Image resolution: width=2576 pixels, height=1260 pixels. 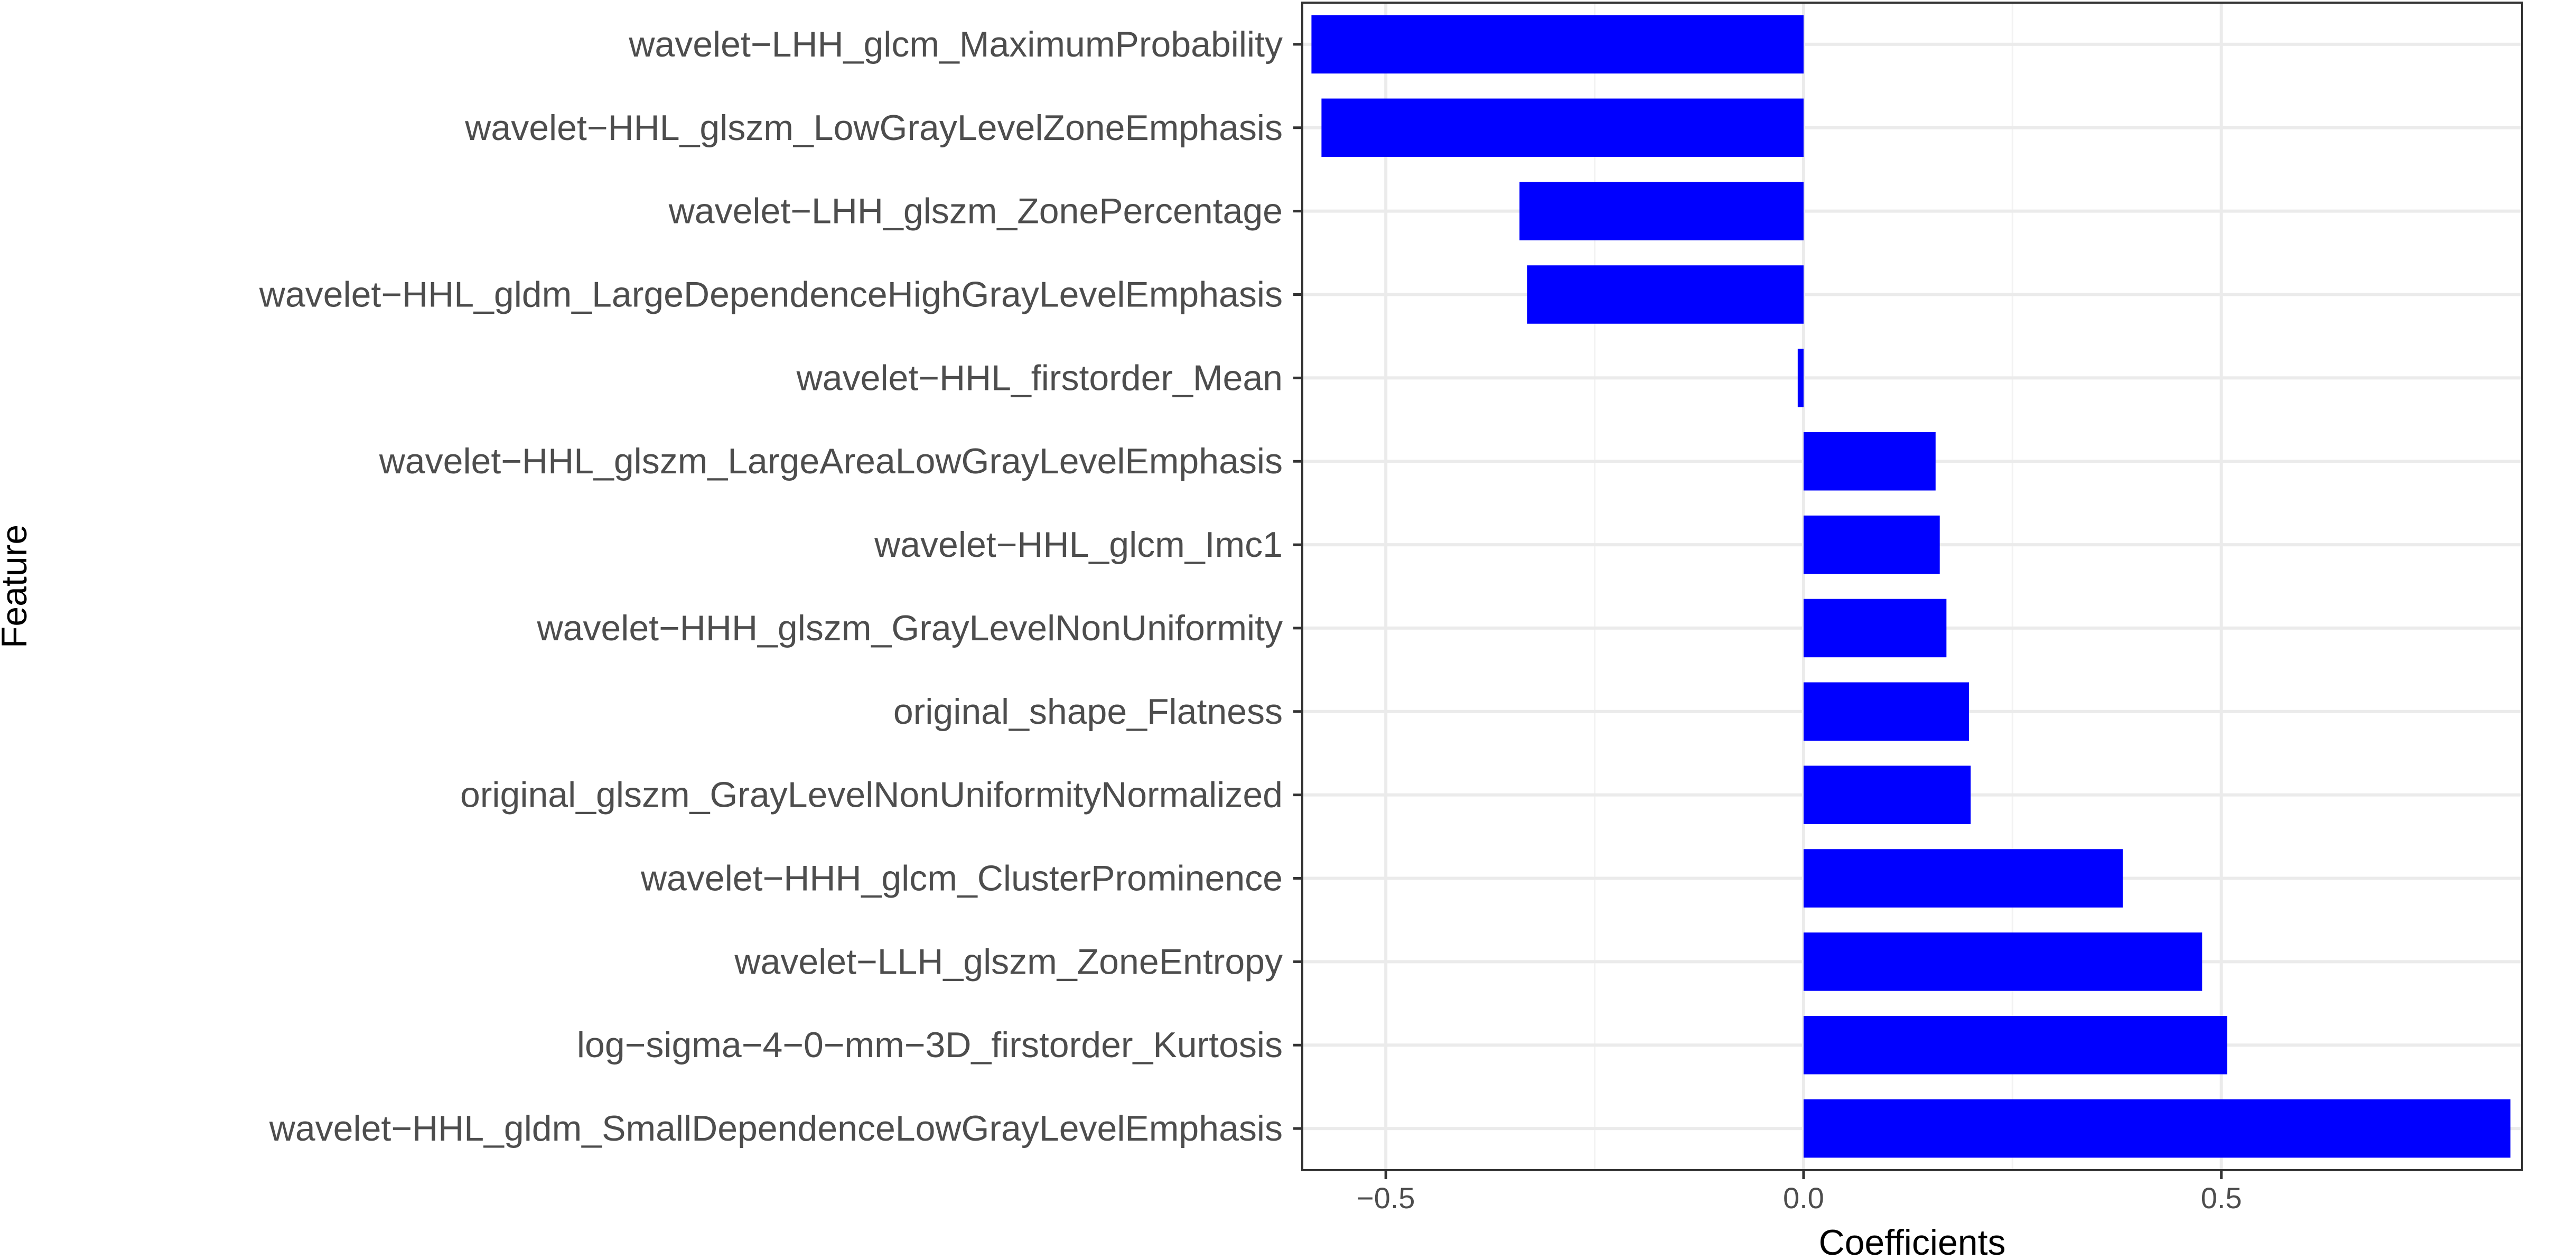 I want to click on x-tick-label: −0.5, so click(x=1386, y=1198).